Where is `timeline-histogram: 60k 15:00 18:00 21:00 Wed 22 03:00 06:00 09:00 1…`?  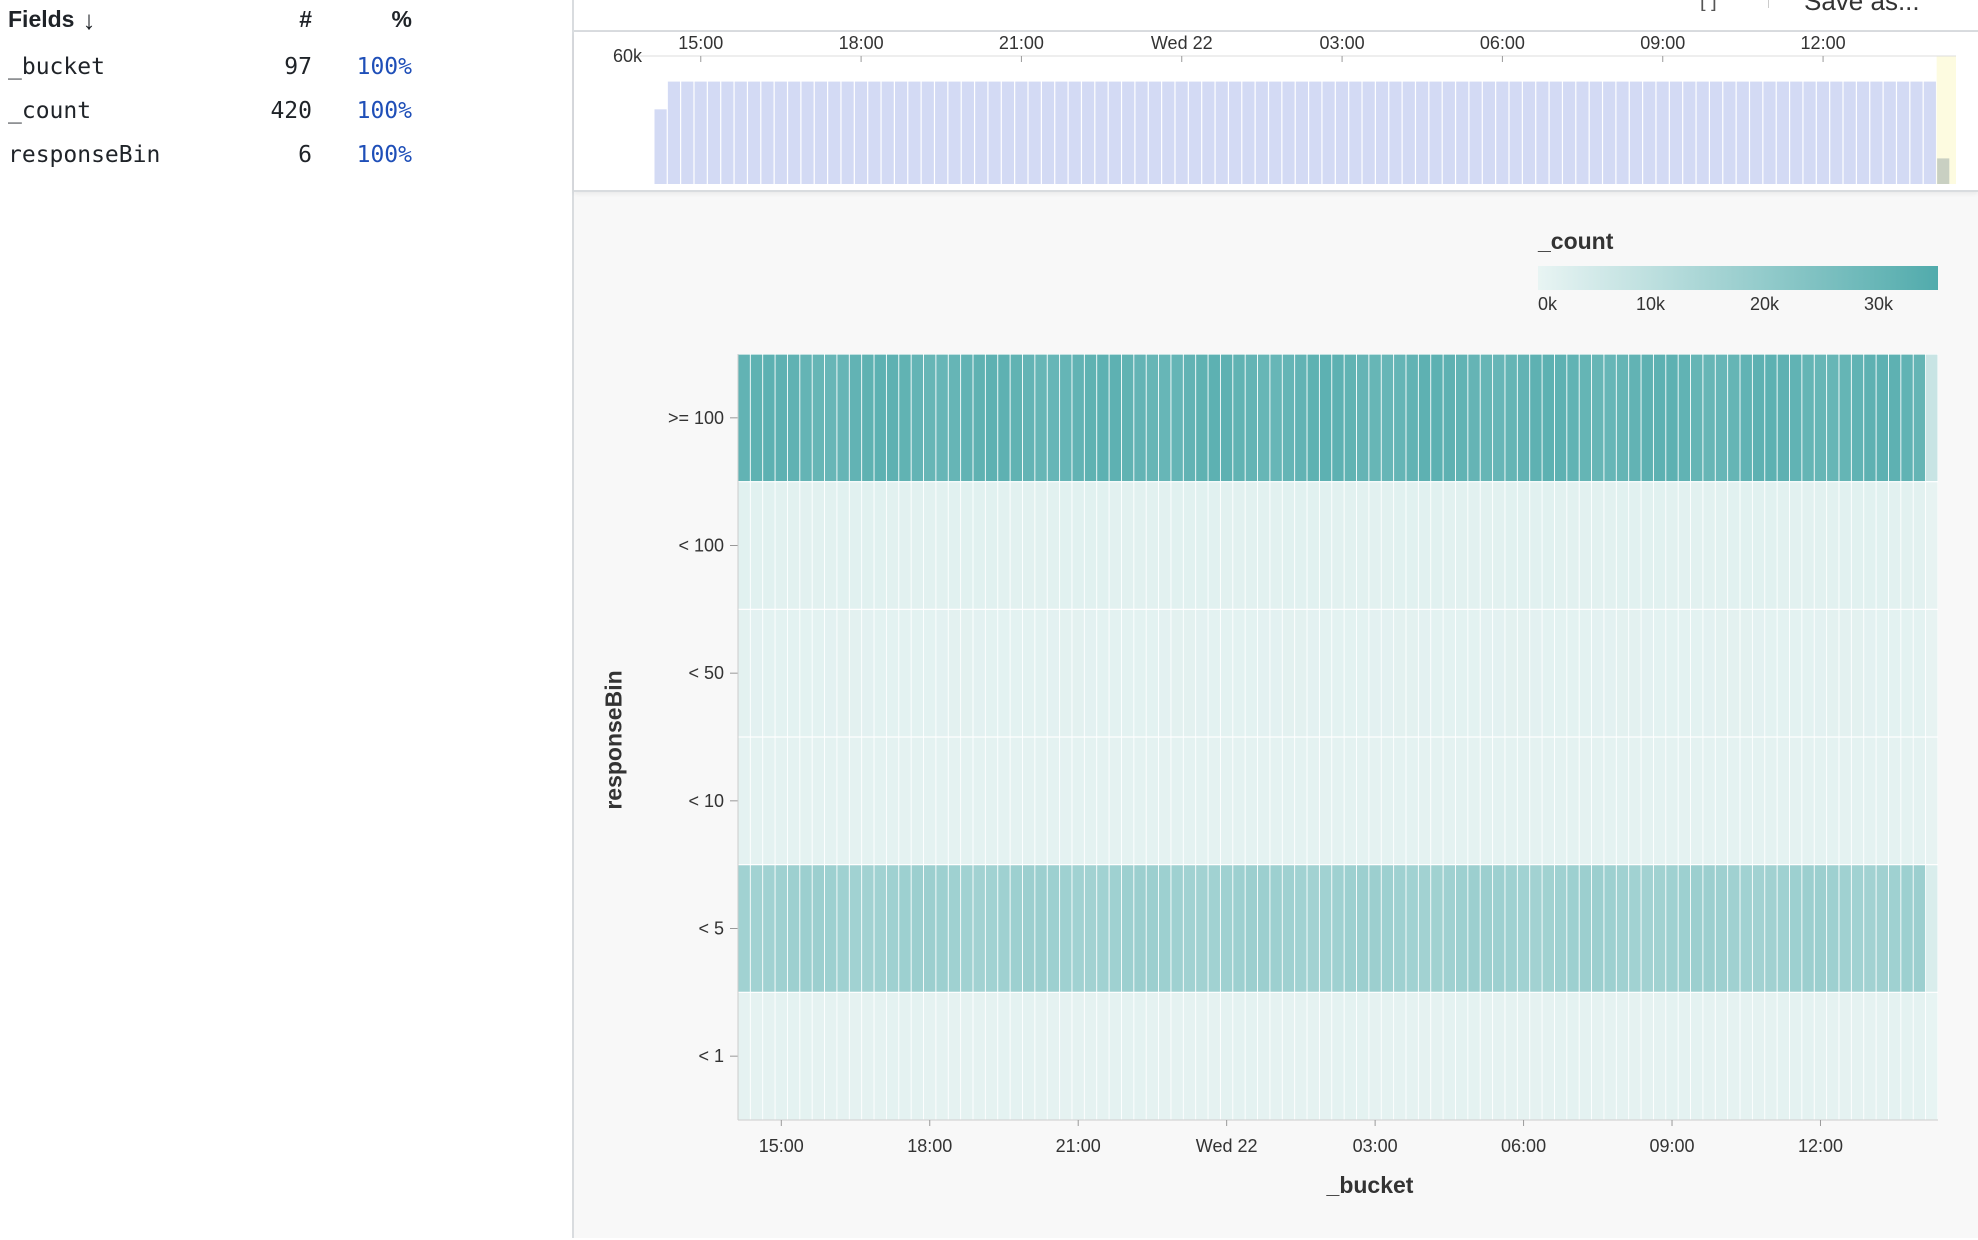
timeline-histogram: 60k 15:00 18:00 21:00 Wed 22 03:00 06:00 09:00 1… is located at coordinates (1276, 112).